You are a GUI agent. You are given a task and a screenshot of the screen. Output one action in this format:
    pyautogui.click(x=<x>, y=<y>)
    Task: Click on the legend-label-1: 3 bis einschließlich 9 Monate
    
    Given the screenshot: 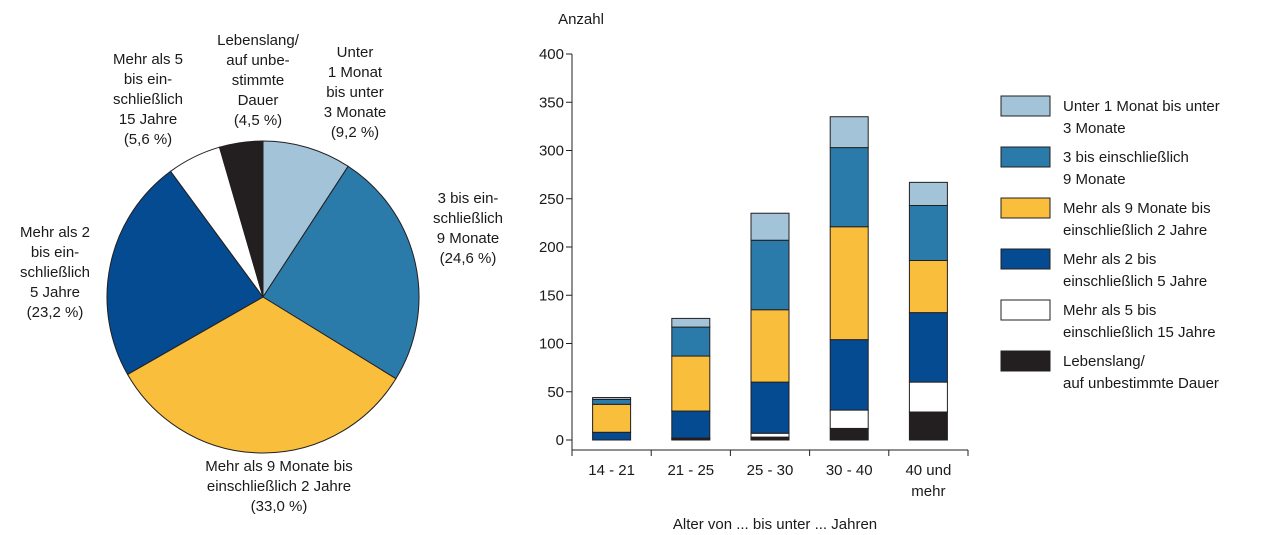 What is the action you would take?
    pyautogui.click(x=1126, y=168)
    